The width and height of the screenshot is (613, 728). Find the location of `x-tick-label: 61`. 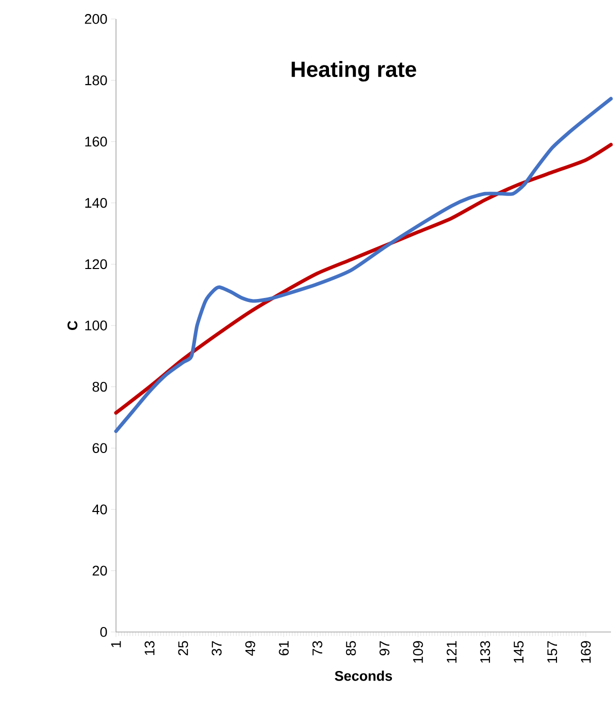

x-tick-label: 61 is located at coordinates (283, 648).